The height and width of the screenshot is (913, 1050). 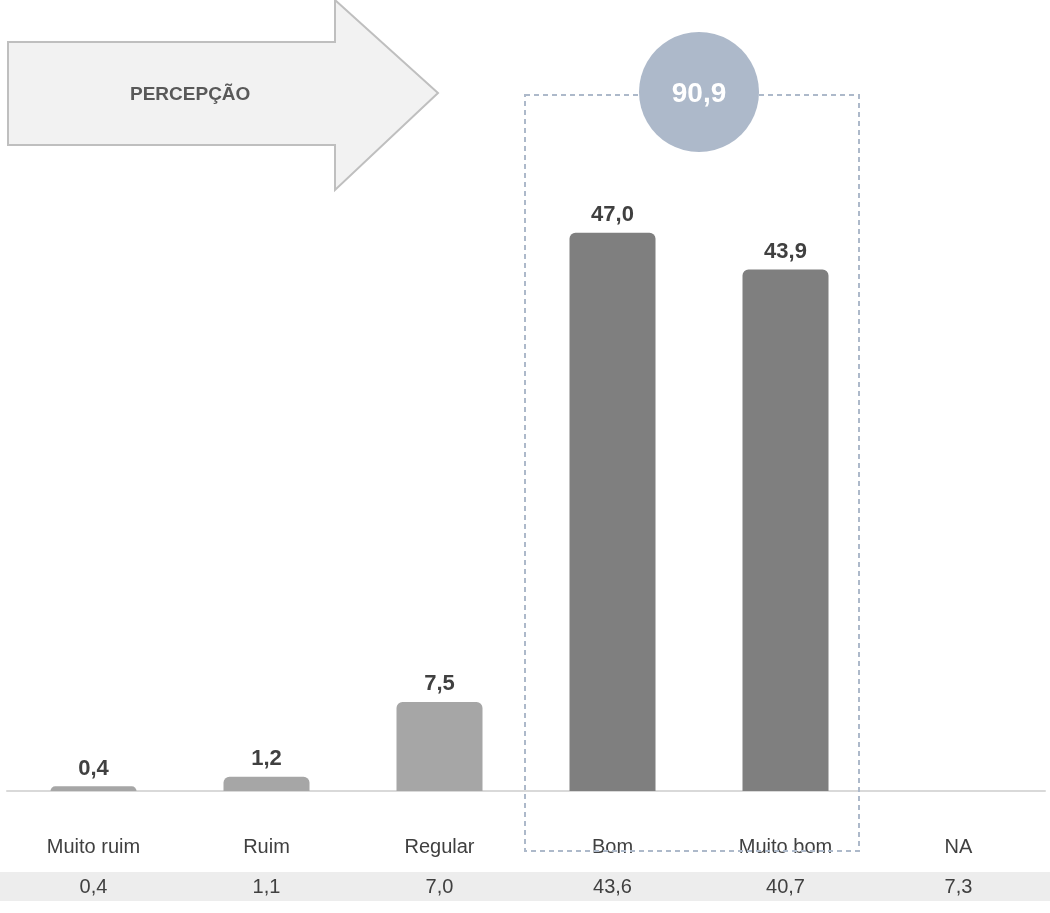 What do you see at coordinates (93, 846) in the screenshot?
I see `x-tick-label: Muito ruim` at bounding box center [93, 846].